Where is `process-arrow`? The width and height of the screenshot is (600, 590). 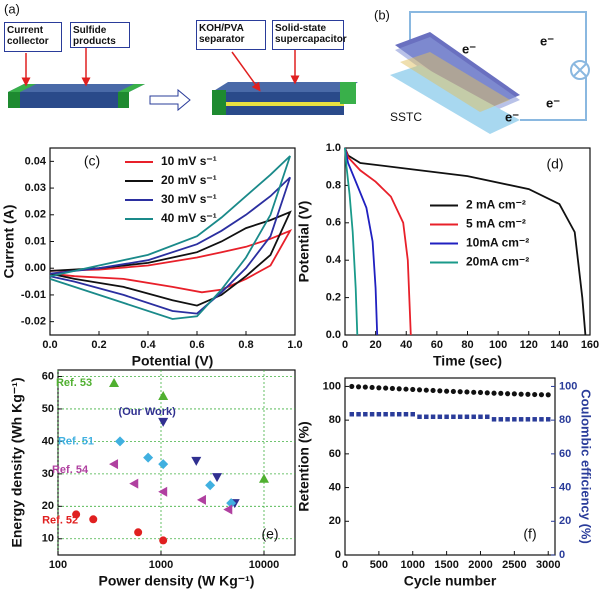 process-arrow is located at coordinates (170, 100).